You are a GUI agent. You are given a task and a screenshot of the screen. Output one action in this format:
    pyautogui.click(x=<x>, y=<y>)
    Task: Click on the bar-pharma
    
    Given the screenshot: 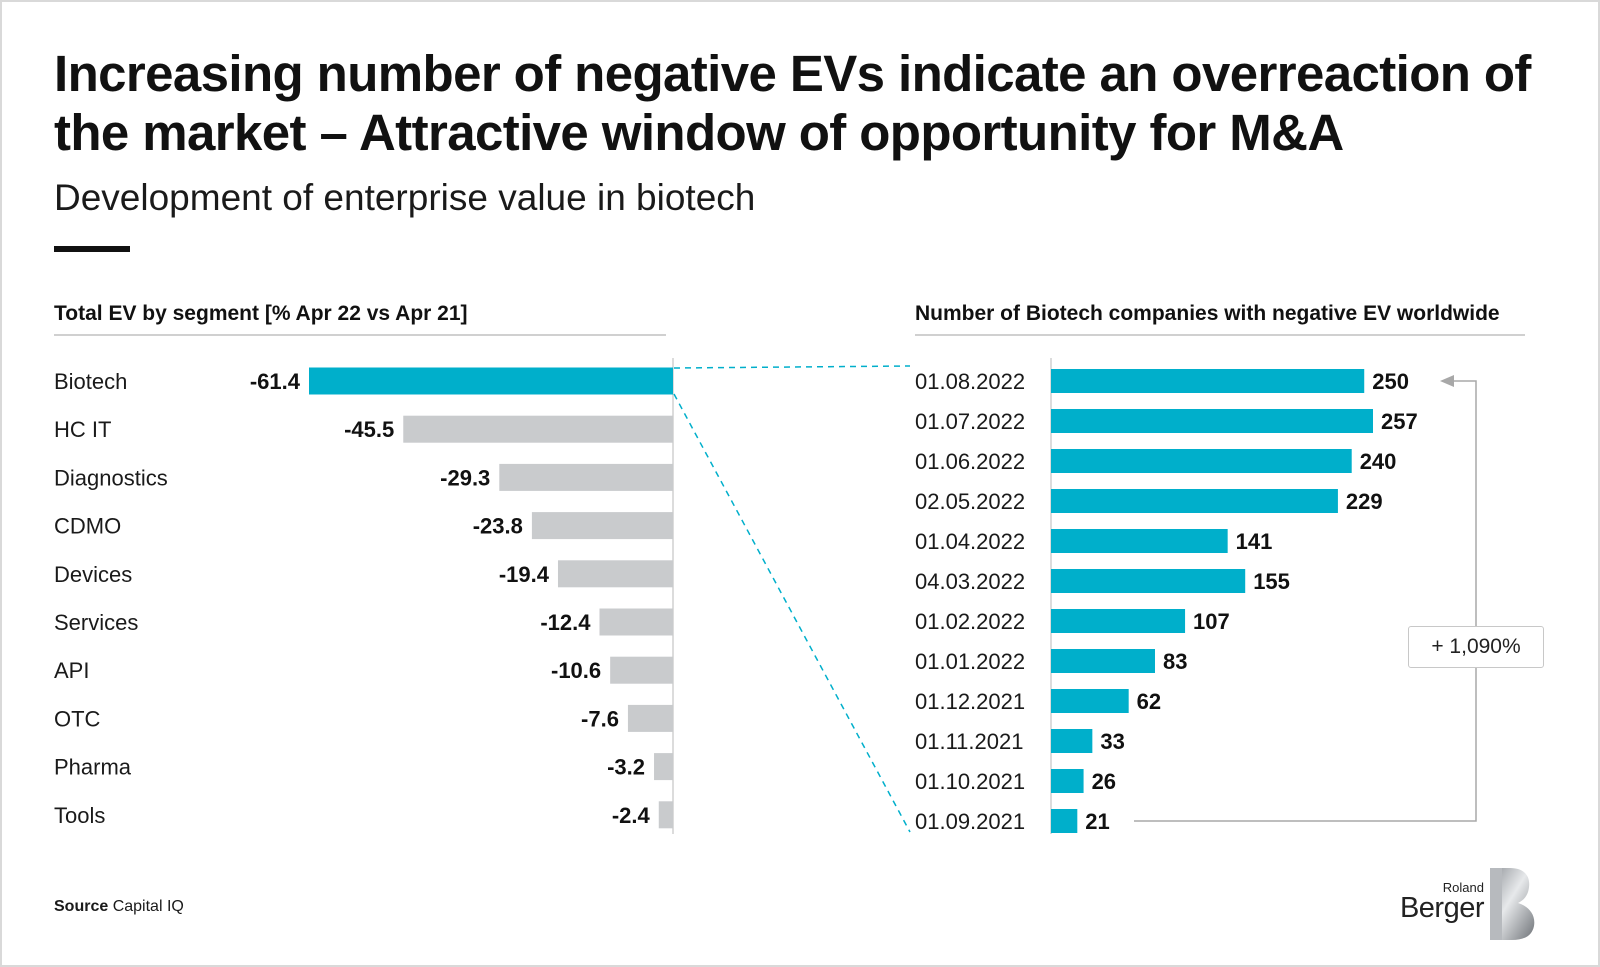 What is the action you would take?
    pyautogui.click(x=663, y=767)
    